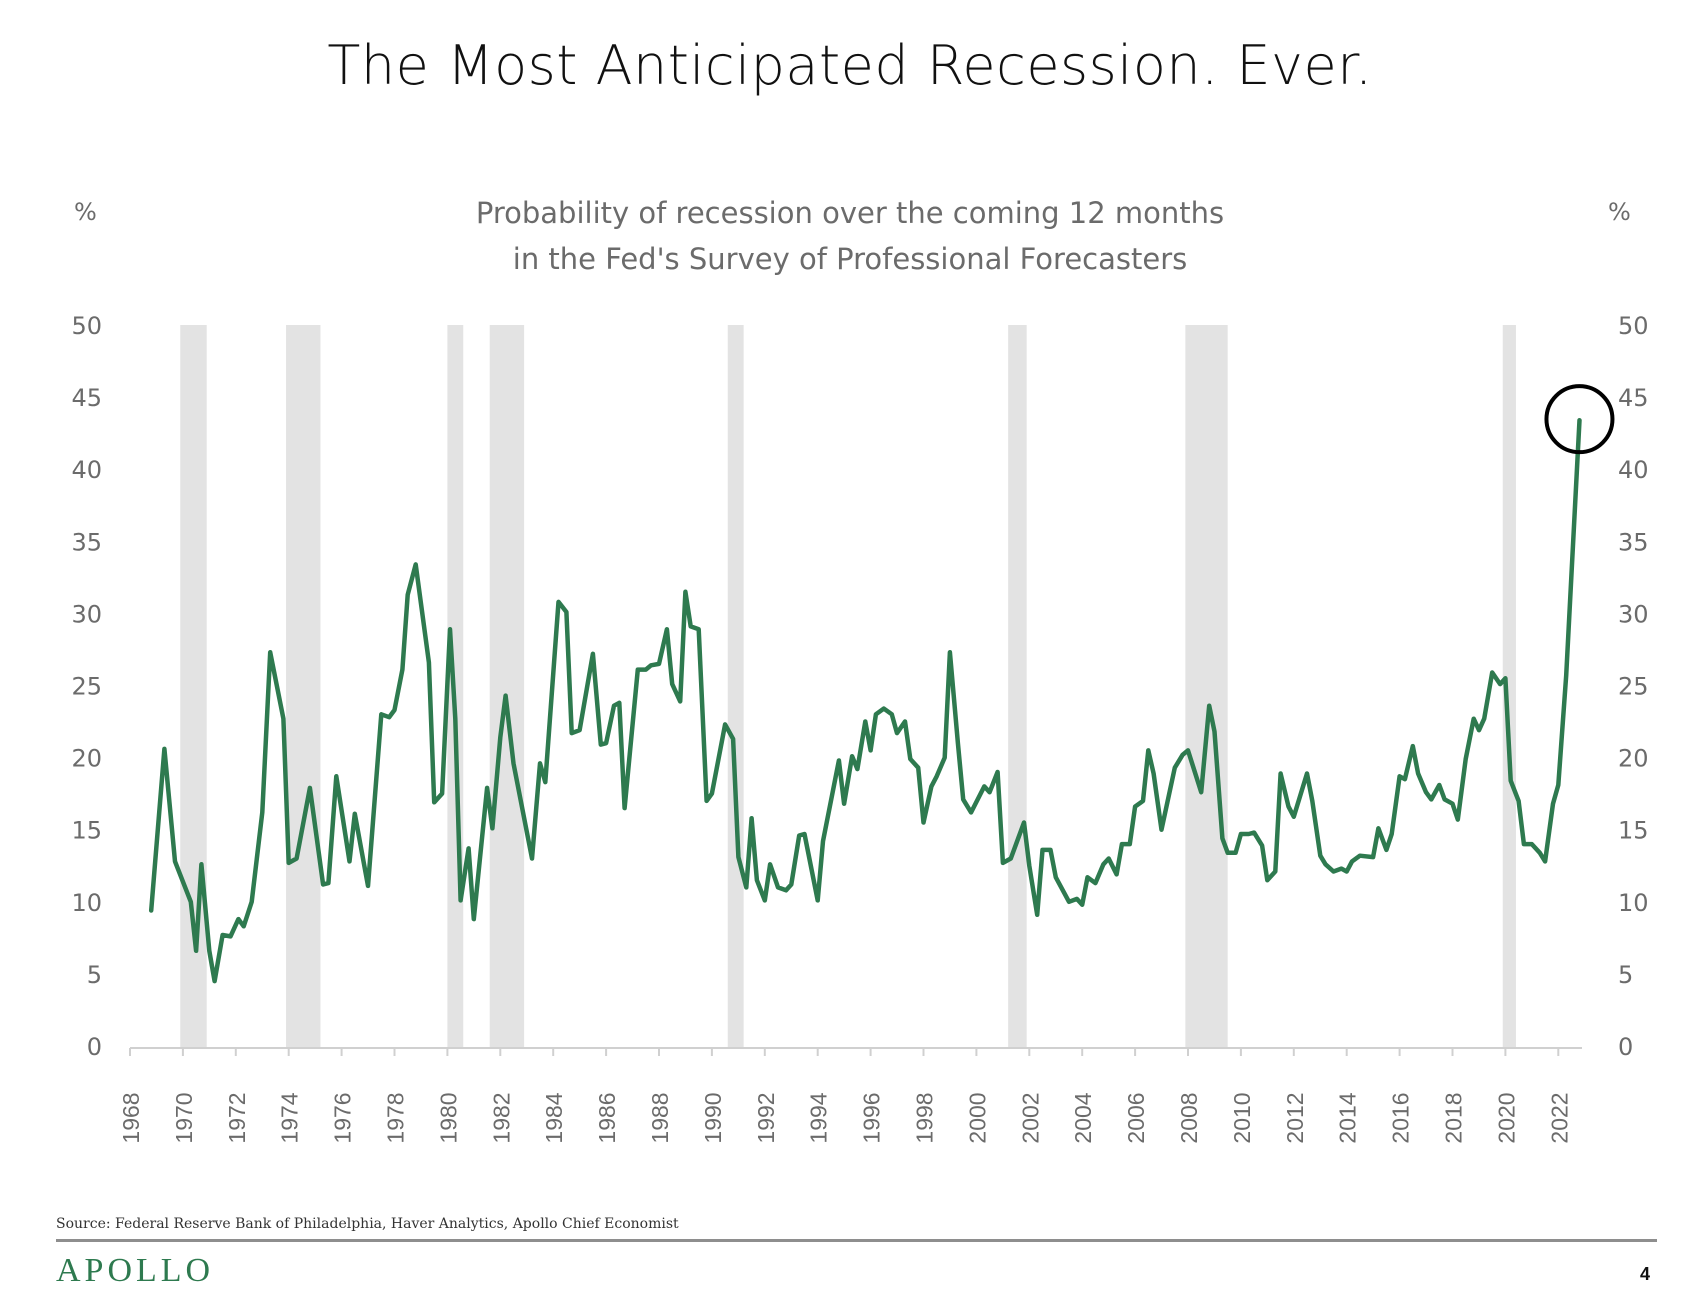 This screenshot has height=1316, width=1700. What do you see at coordinates (819, 1117) in the screenshot?
I see `x-tick-label: 1994` at bounding box center [819, 1117].